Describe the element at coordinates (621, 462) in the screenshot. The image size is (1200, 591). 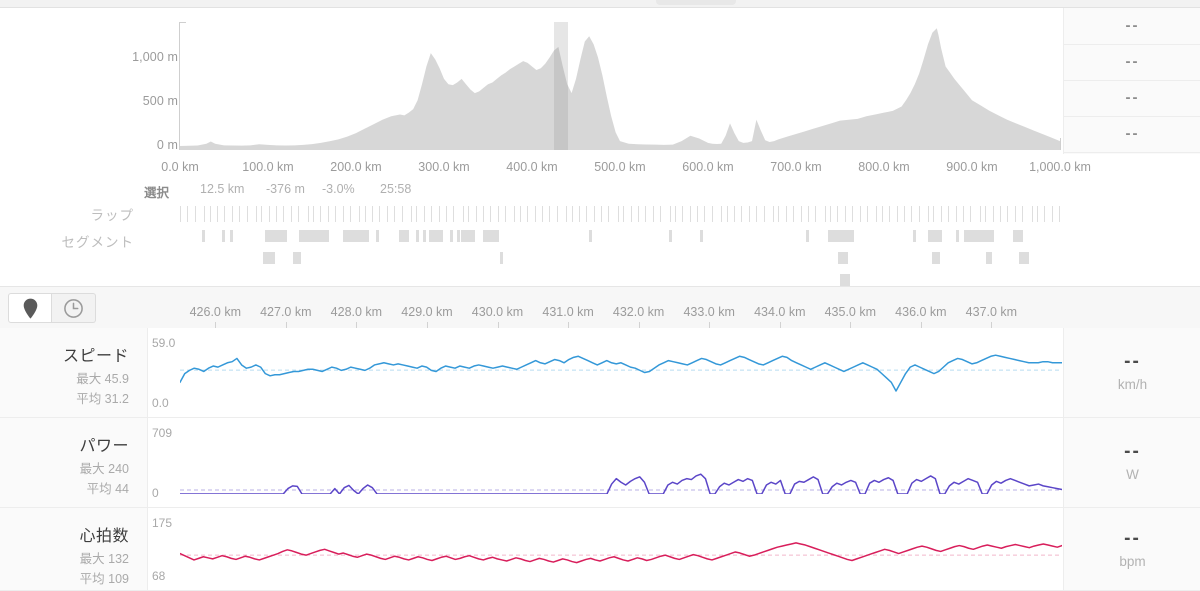
I see `metric-plot-power` at that location.